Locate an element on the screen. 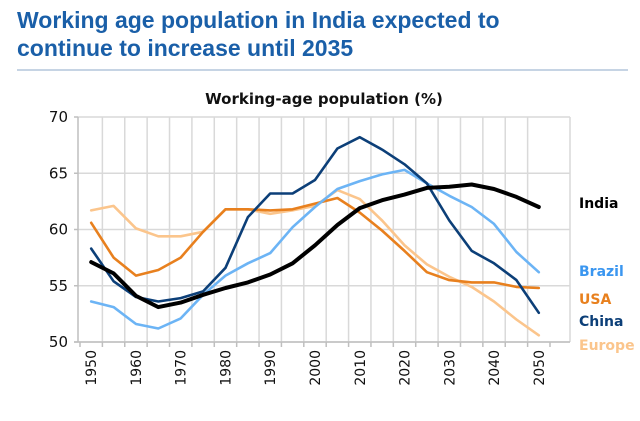  x-tick-label: 1950 is located at coordinates (92, 368).